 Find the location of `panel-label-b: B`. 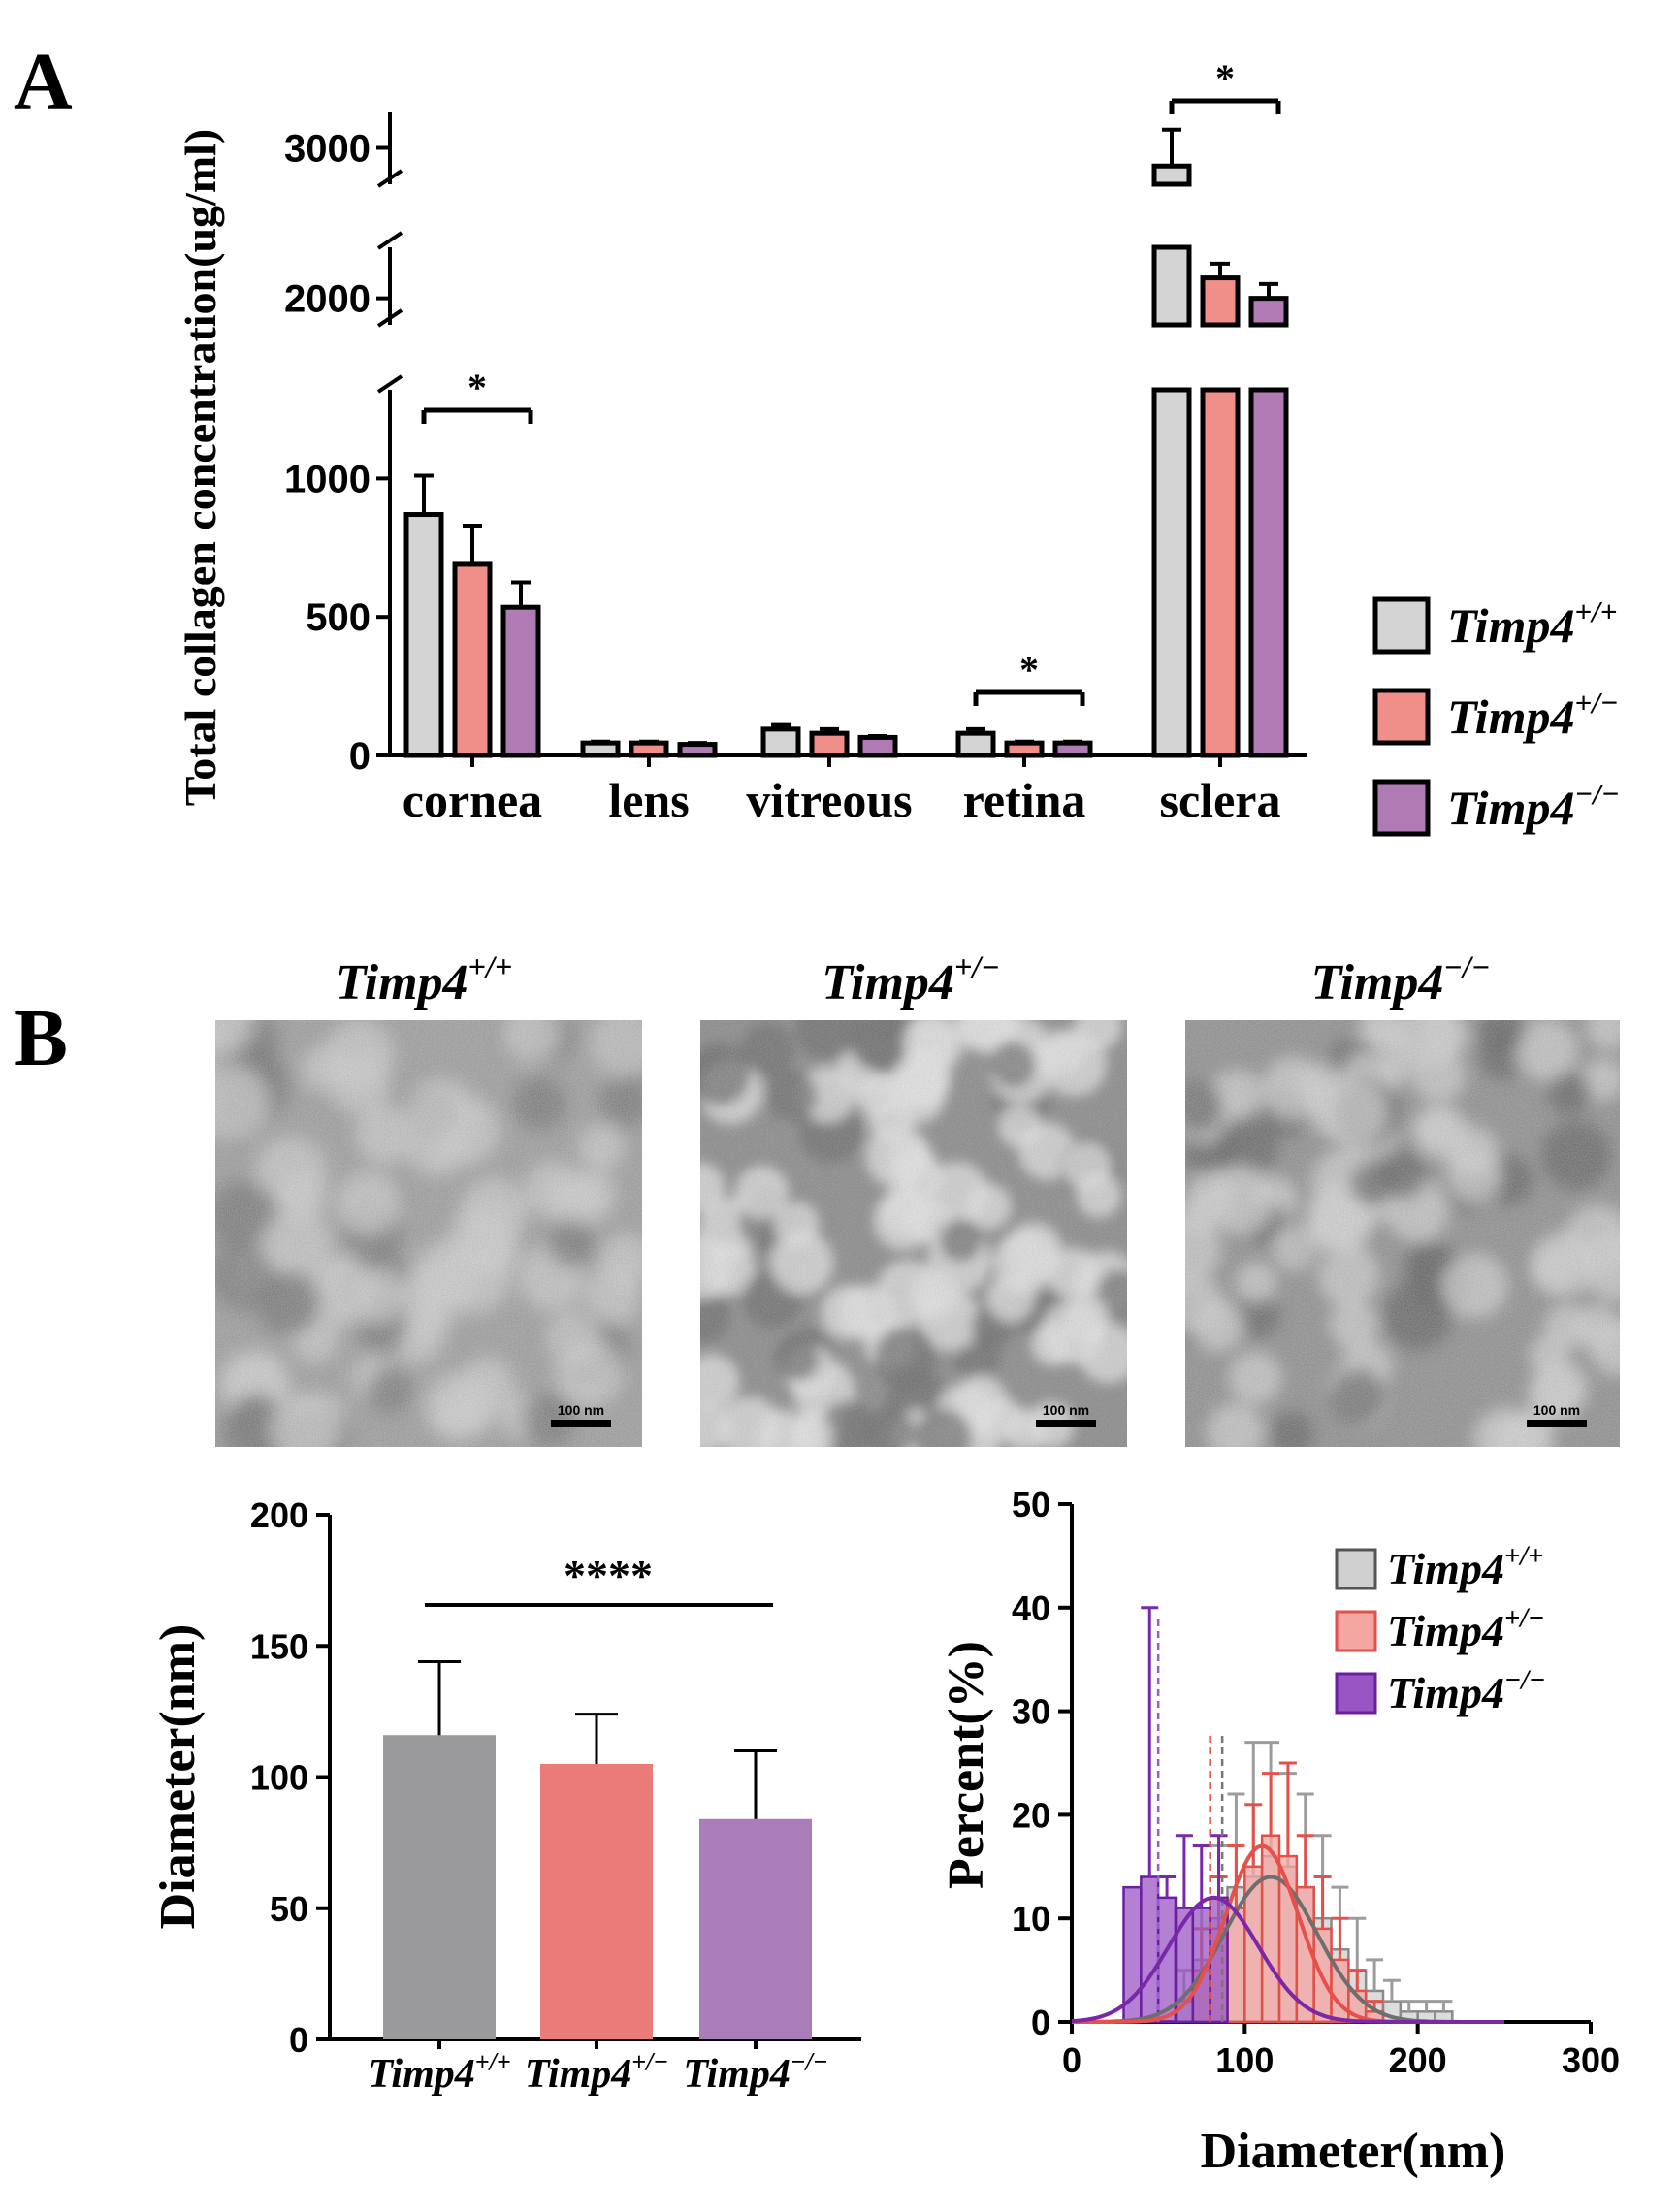

panel-label-b: B is located at coordinates (41, 1038).